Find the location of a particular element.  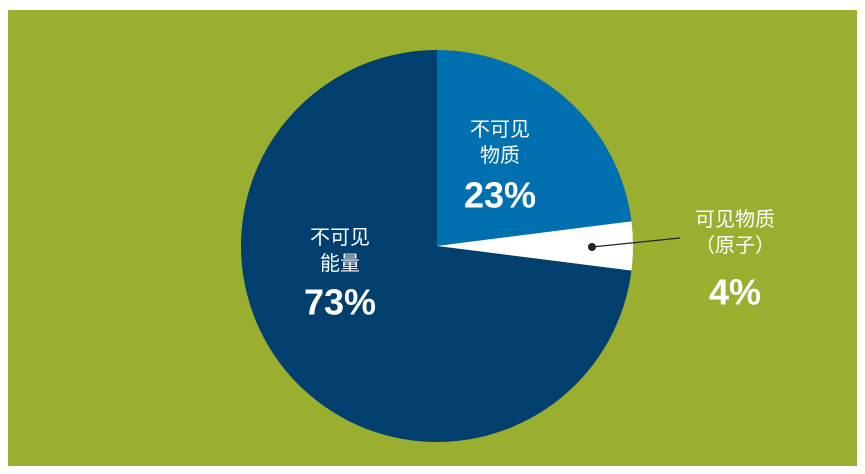

value-label: 4% is located at coordinates (735, 292).